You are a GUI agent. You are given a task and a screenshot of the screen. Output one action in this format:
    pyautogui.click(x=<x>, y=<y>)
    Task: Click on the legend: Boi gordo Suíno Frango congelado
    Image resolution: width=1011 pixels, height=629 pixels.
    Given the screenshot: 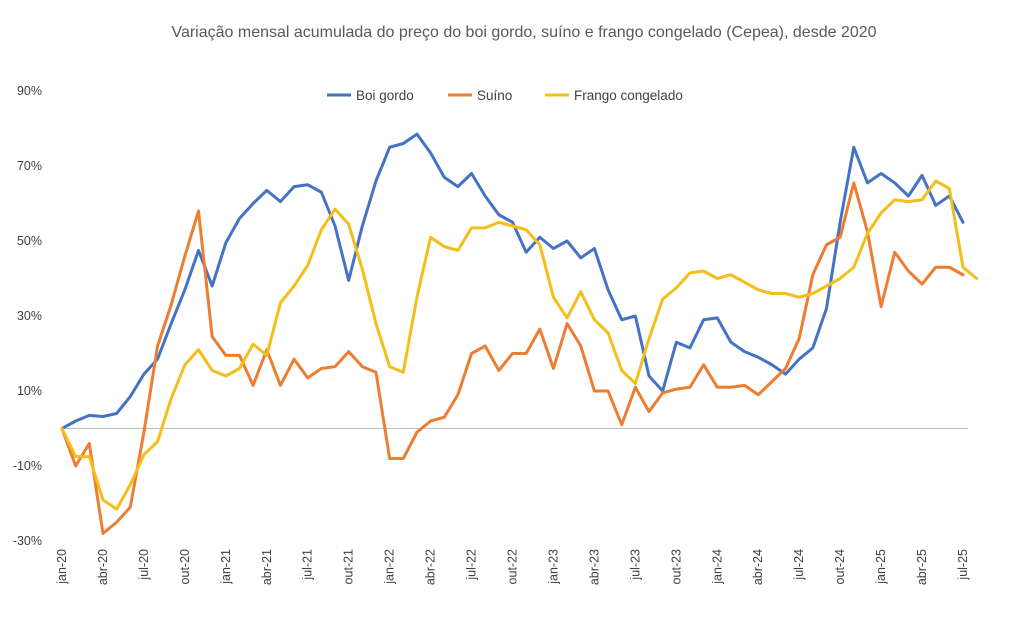 What is the action you would take?
    pyautogui.click(x=505, y=95)
    